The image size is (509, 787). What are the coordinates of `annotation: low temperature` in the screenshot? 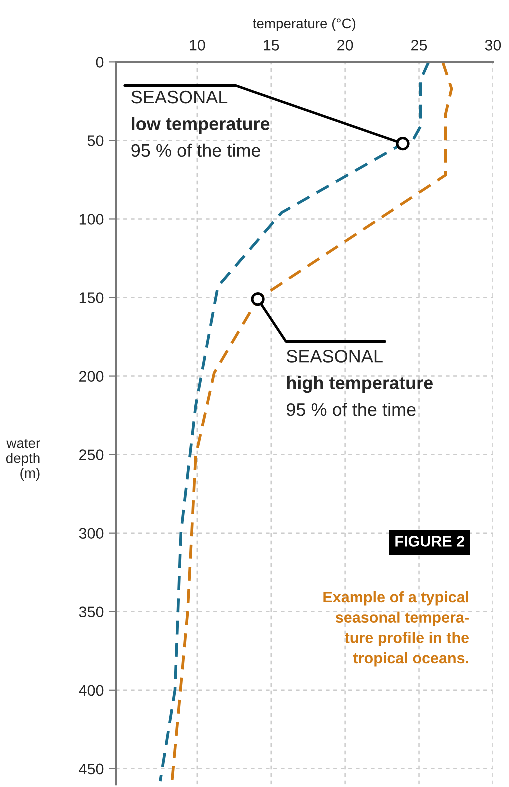 It's located at (201, 125).